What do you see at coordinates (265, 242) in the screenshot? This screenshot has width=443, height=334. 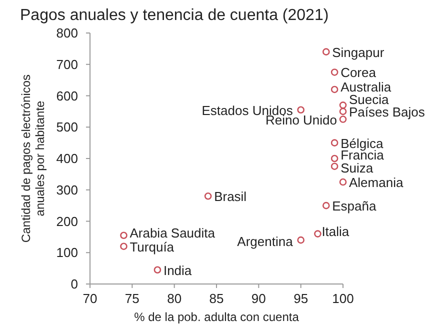 I see `series-label: Argentina` at bounding box center [265, 242].